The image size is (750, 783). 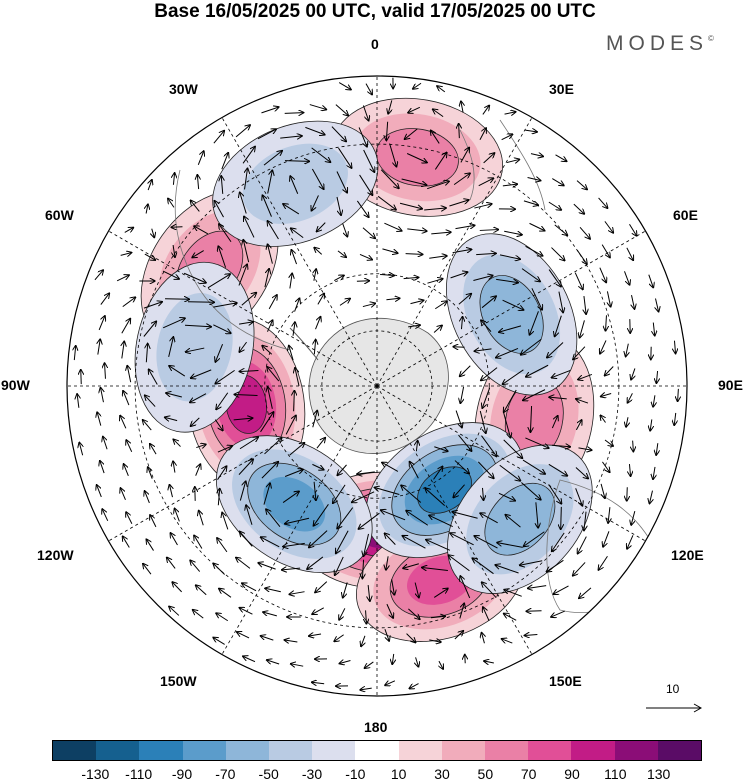 I want to click on brand-logo: MODES©, so click(x=660, y=44).